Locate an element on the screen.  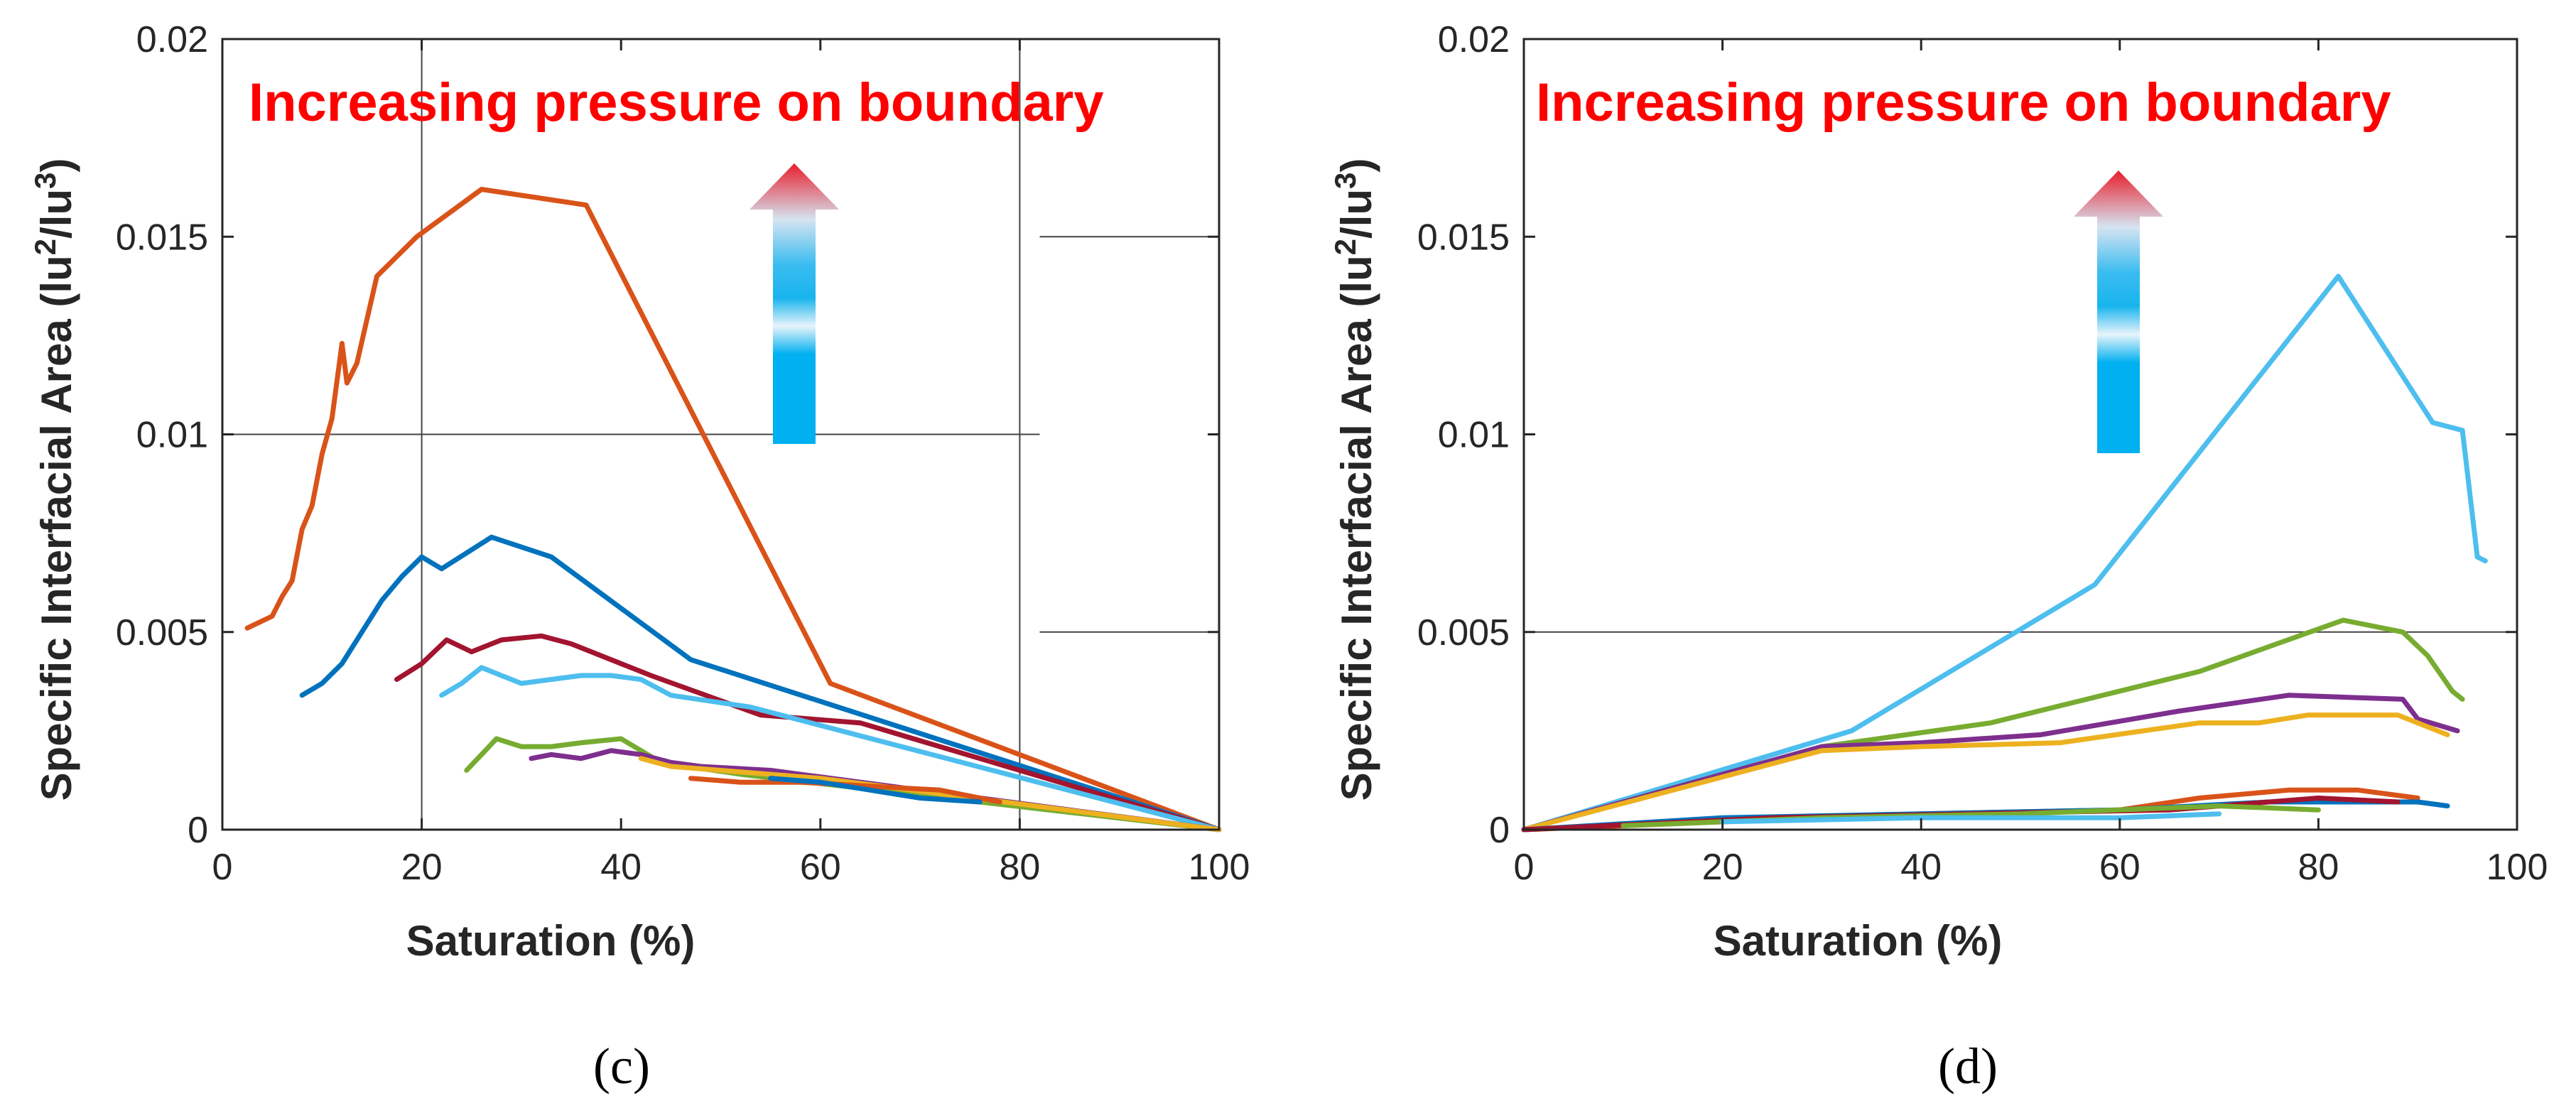
panel-d-x-axis-title: Saturation (%) is located at coordinates (1858, 941).